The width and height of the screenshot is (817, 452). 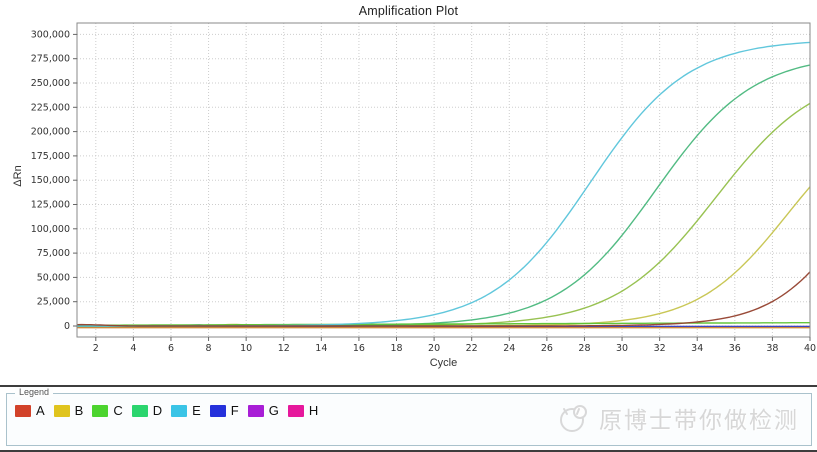 What do you see at coordinates (40, 410) in the screenshot?
I see `legend-label-A: A` at bounding box center [40, 410].